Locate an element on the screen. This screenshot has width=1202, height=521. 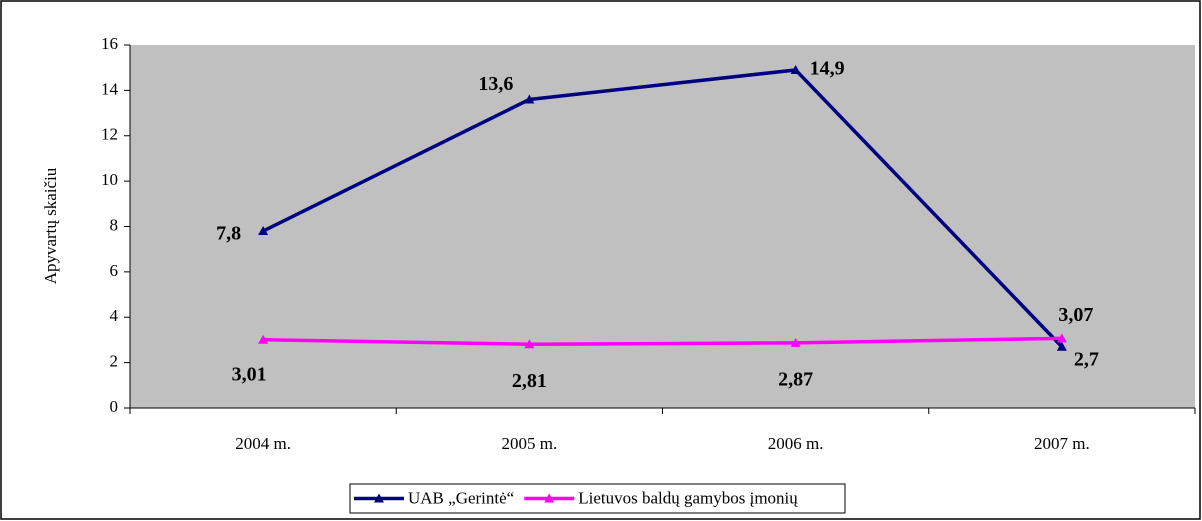
y-tick-label: 4 is located at coordinates (114, 315).